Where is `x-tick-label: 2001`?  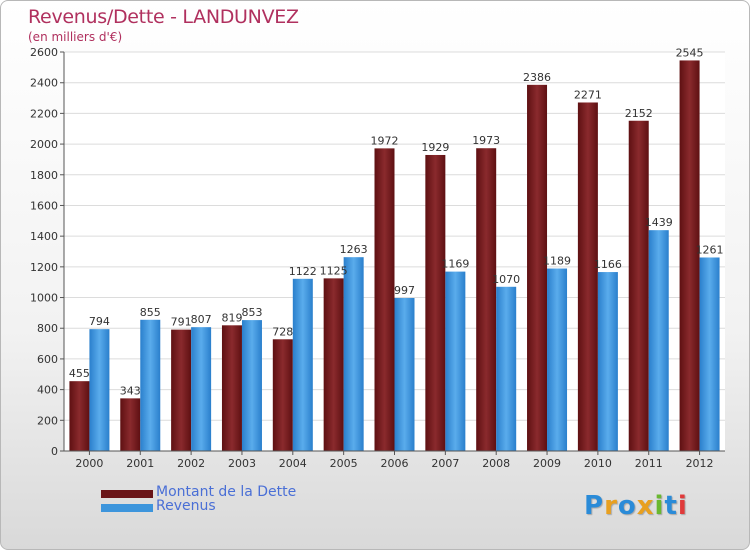
x-tick-label: 2001 is located at coordinates (140, 463).